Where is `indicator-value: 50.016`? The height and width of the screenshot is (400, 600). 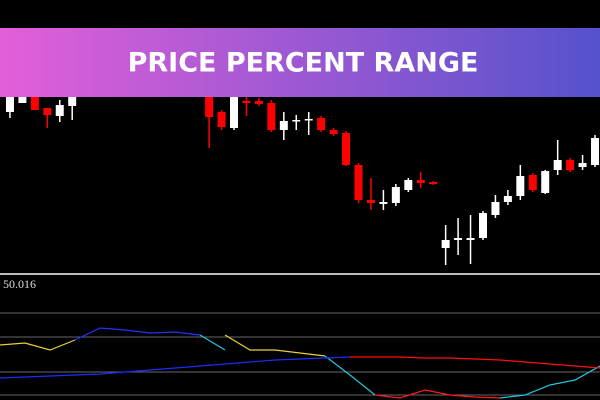
indicator-value: 50.016 is located at coordinates (19, 284).